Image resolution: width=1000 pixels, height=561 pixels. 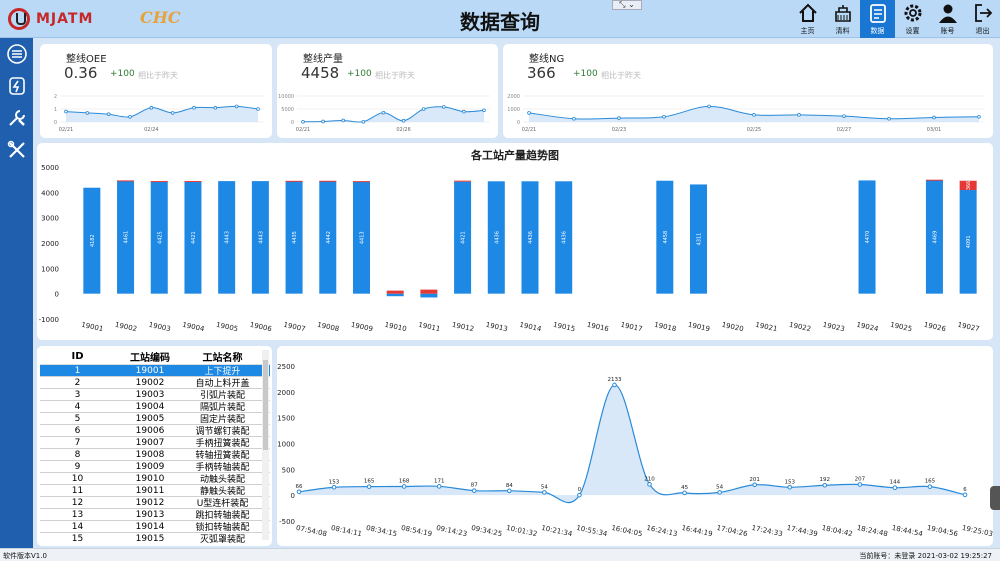 I want to click on table-row: 8 19008 转轴扭簧装配, so click(x=155, y=455).